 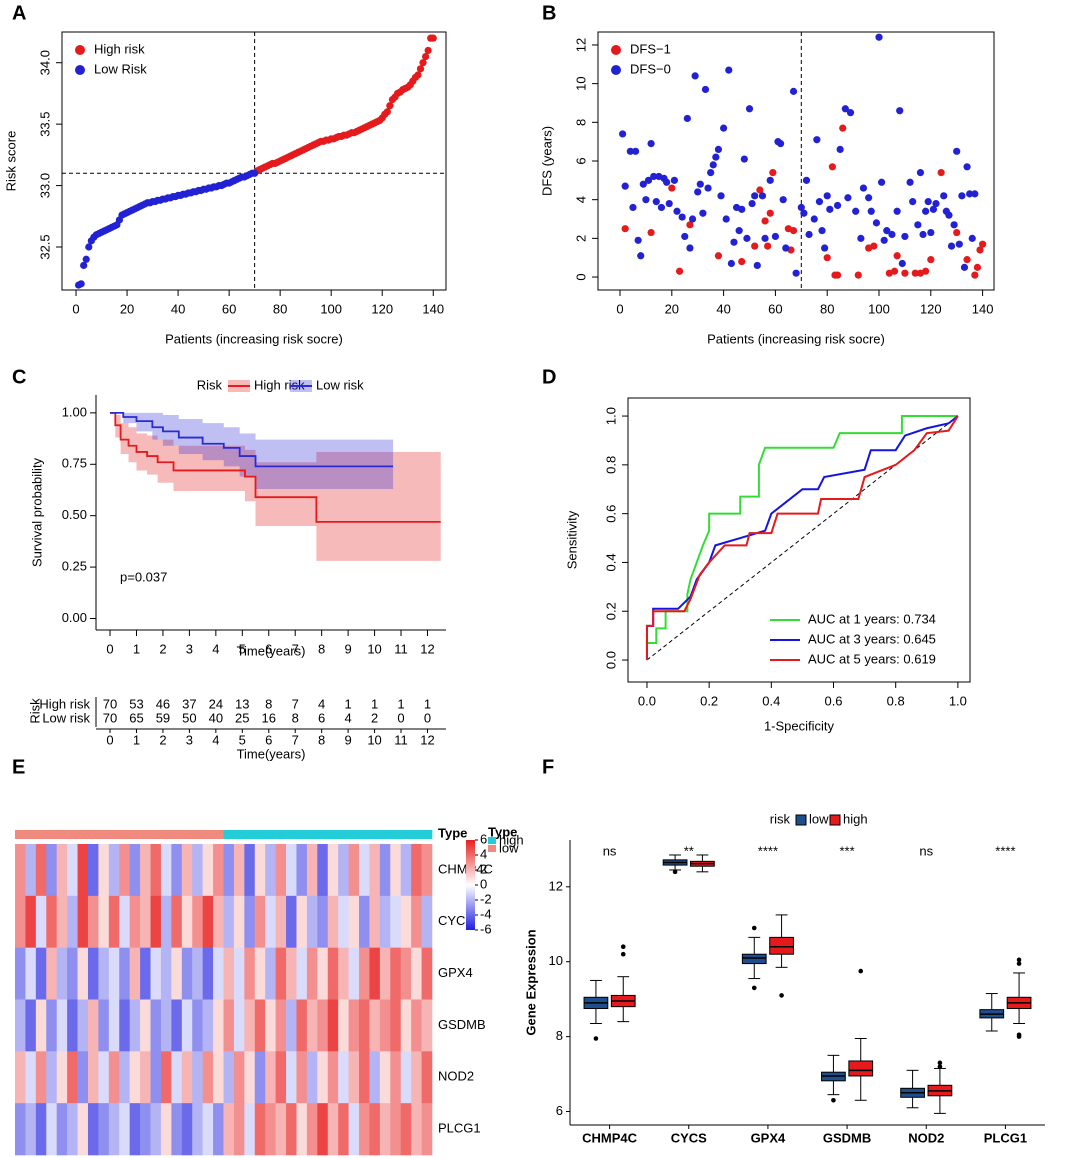 I want to click on risk-table-cell: 1, so click(x=400, y=703).